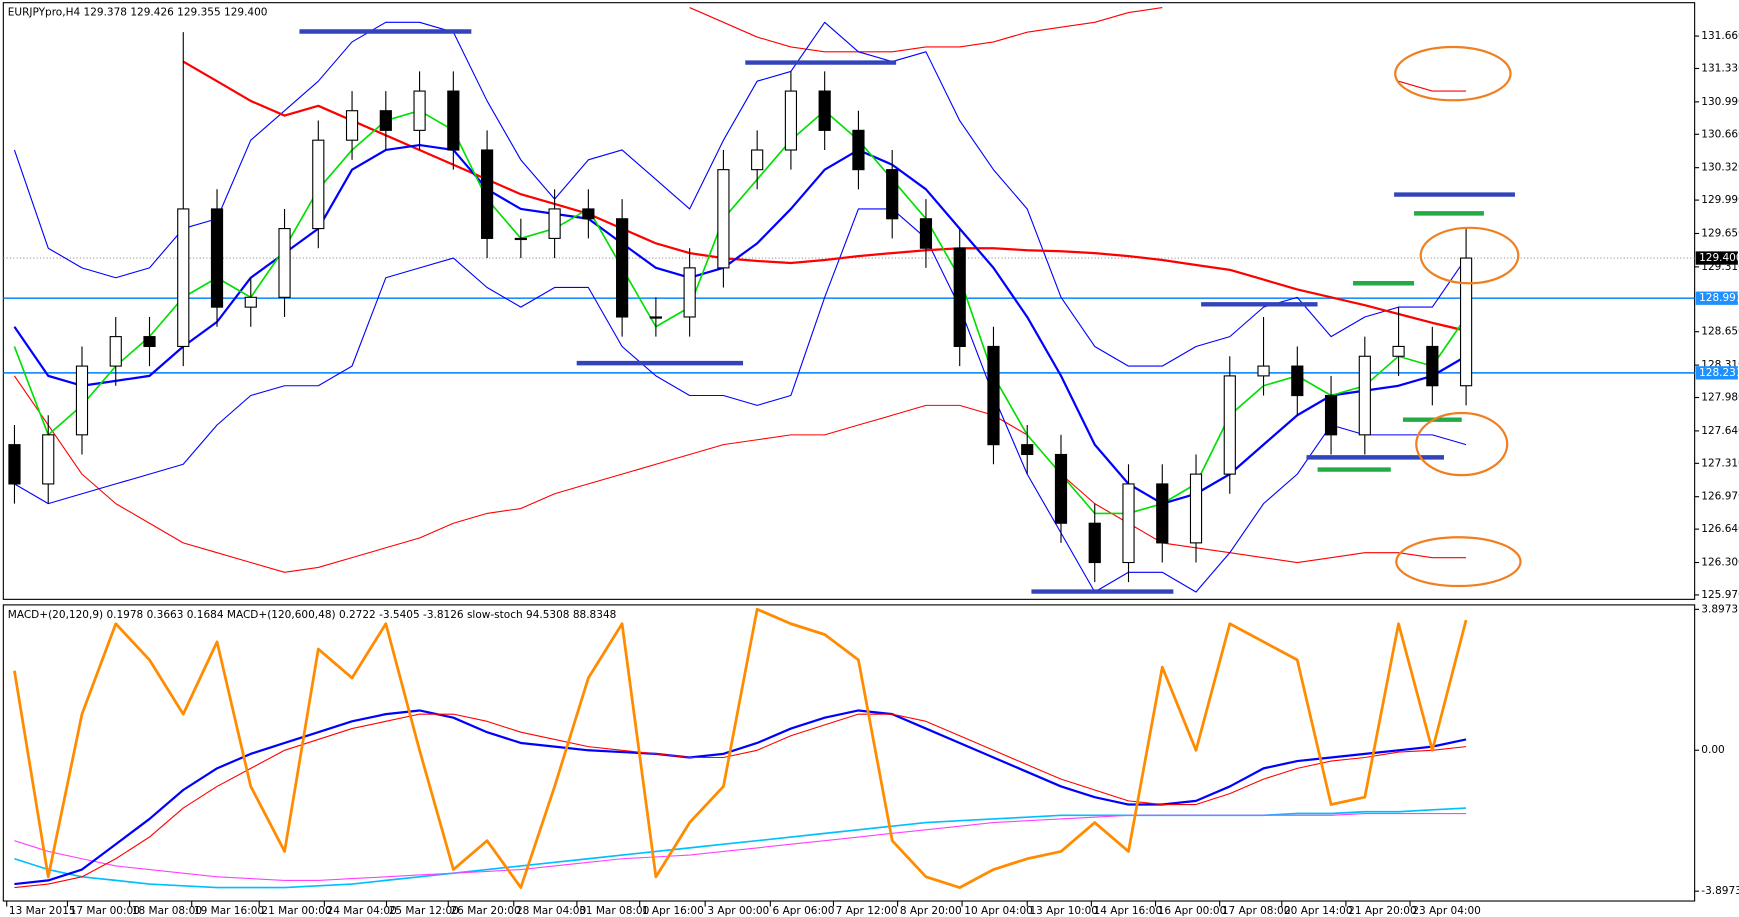  I want to click on level-label-box, so click(1716, 373).